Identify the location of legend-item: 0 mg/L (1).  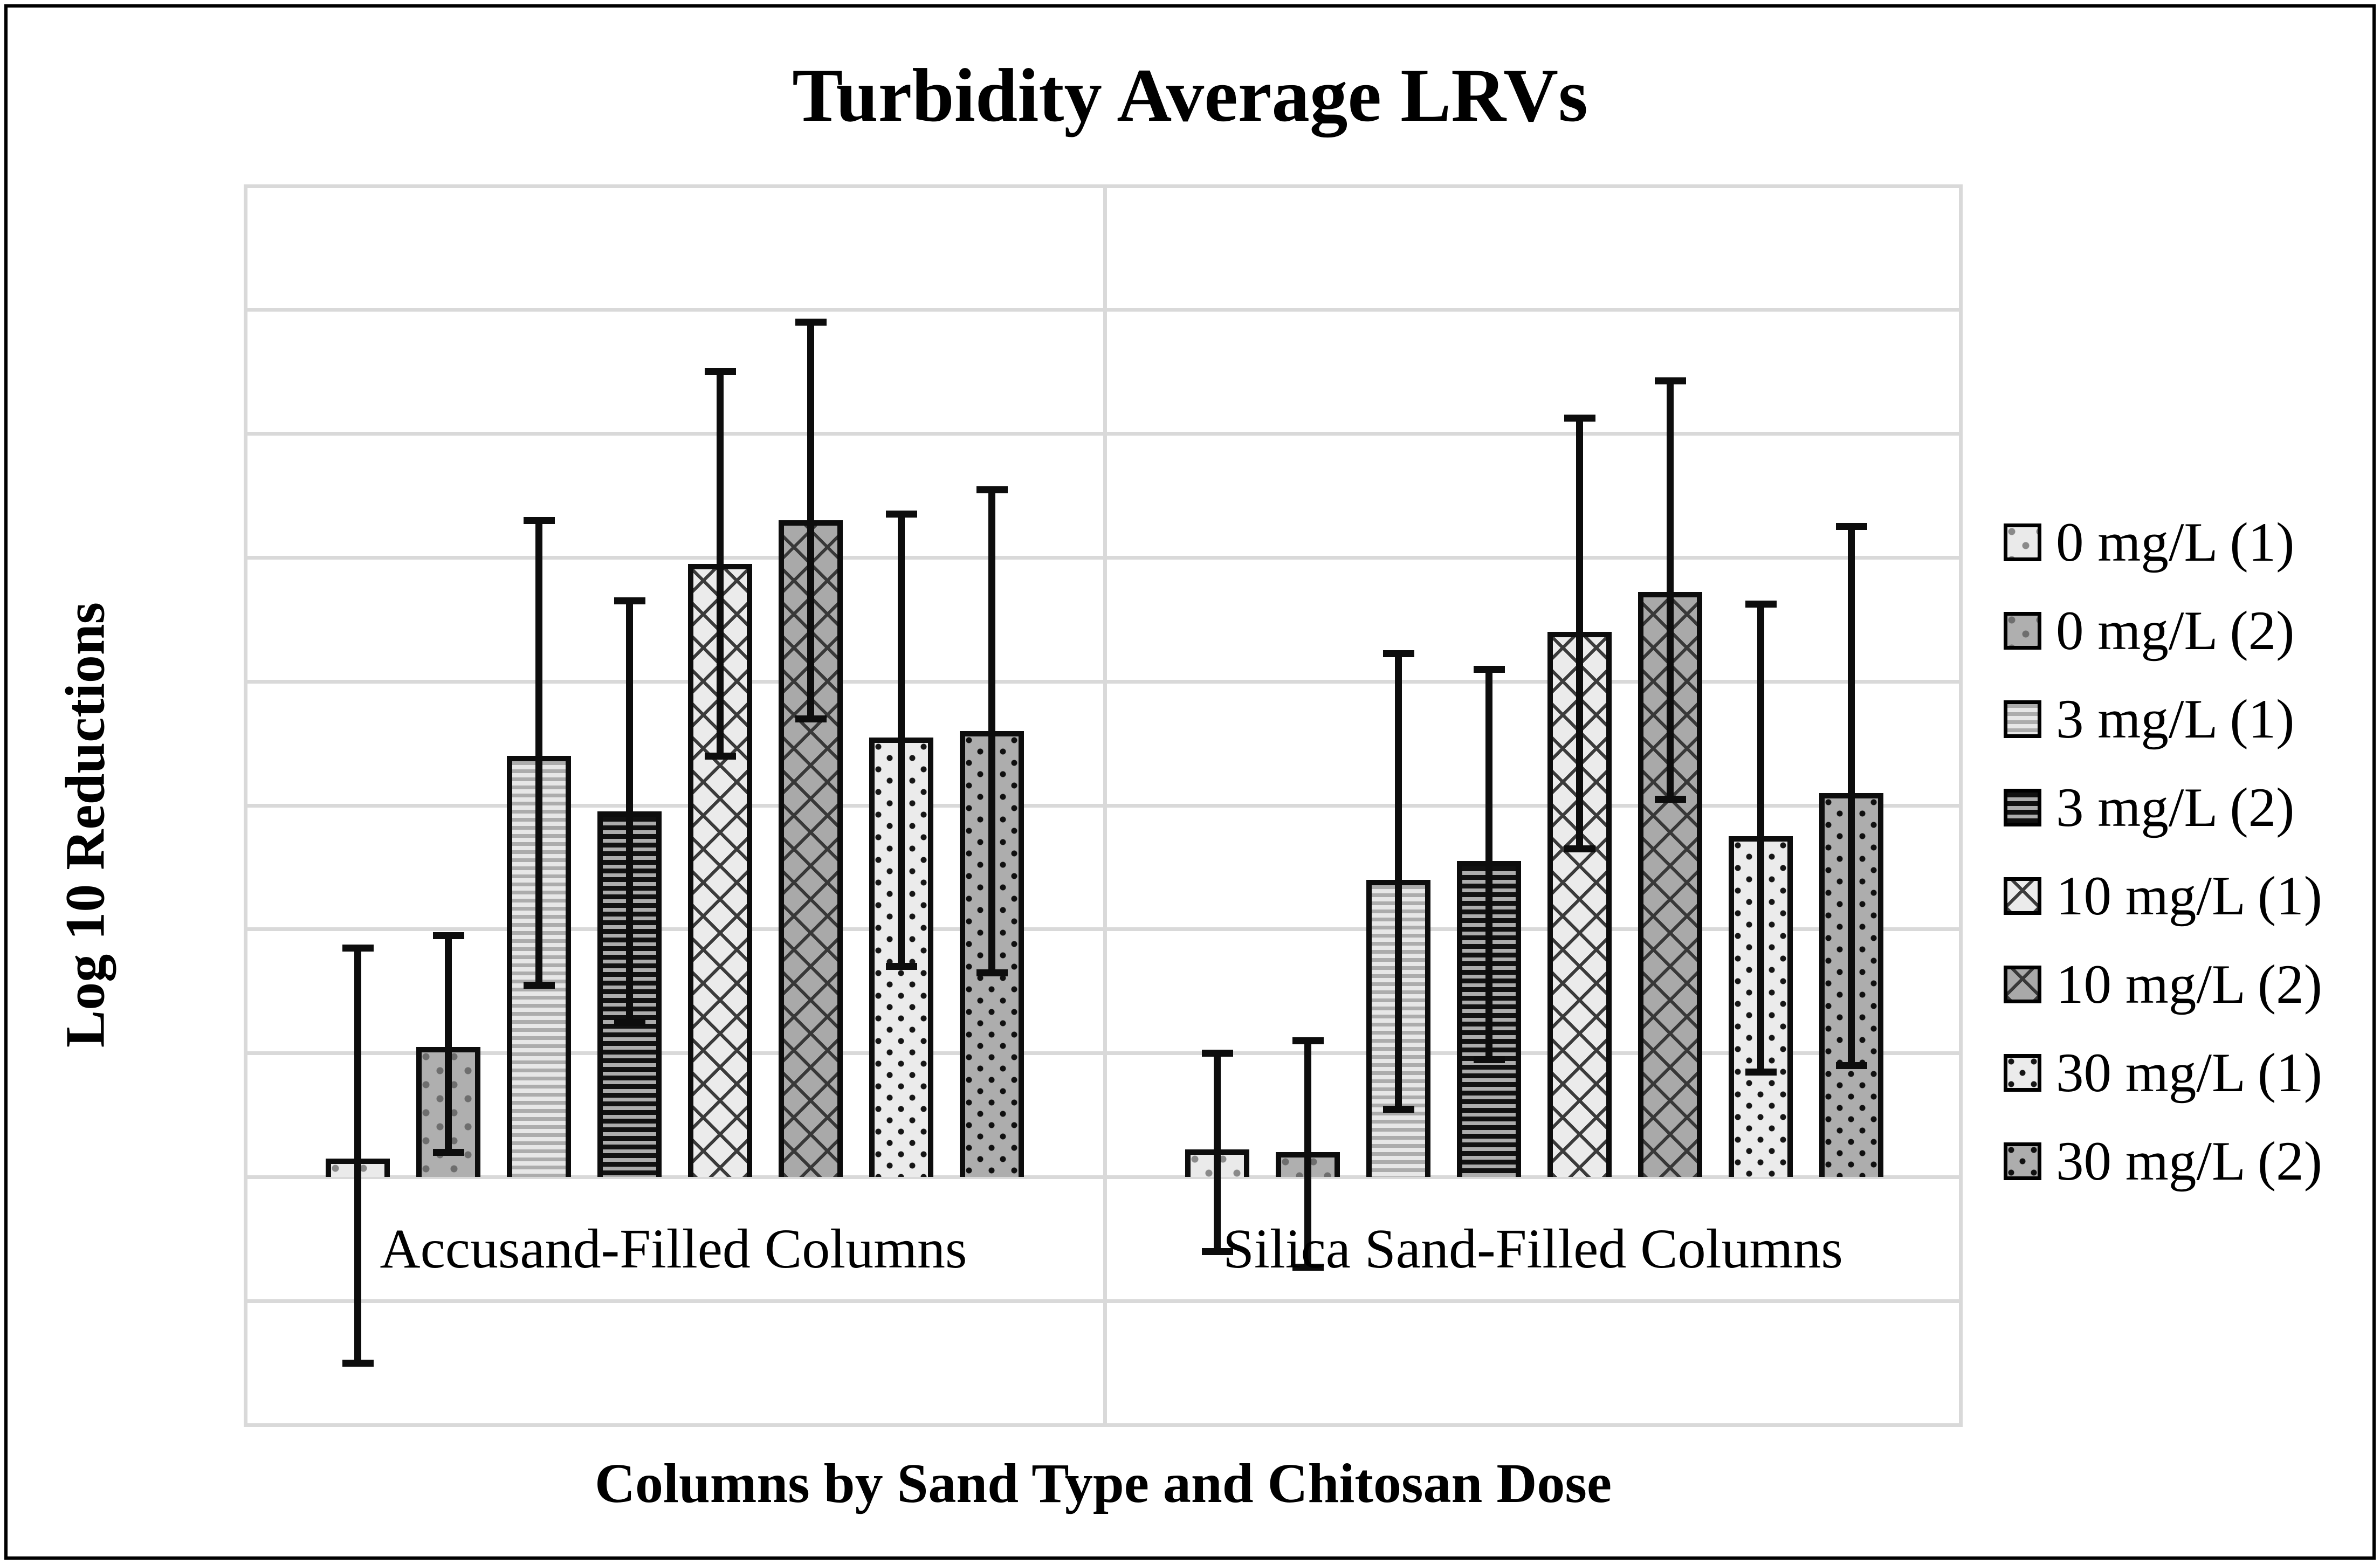
(2163, 542).